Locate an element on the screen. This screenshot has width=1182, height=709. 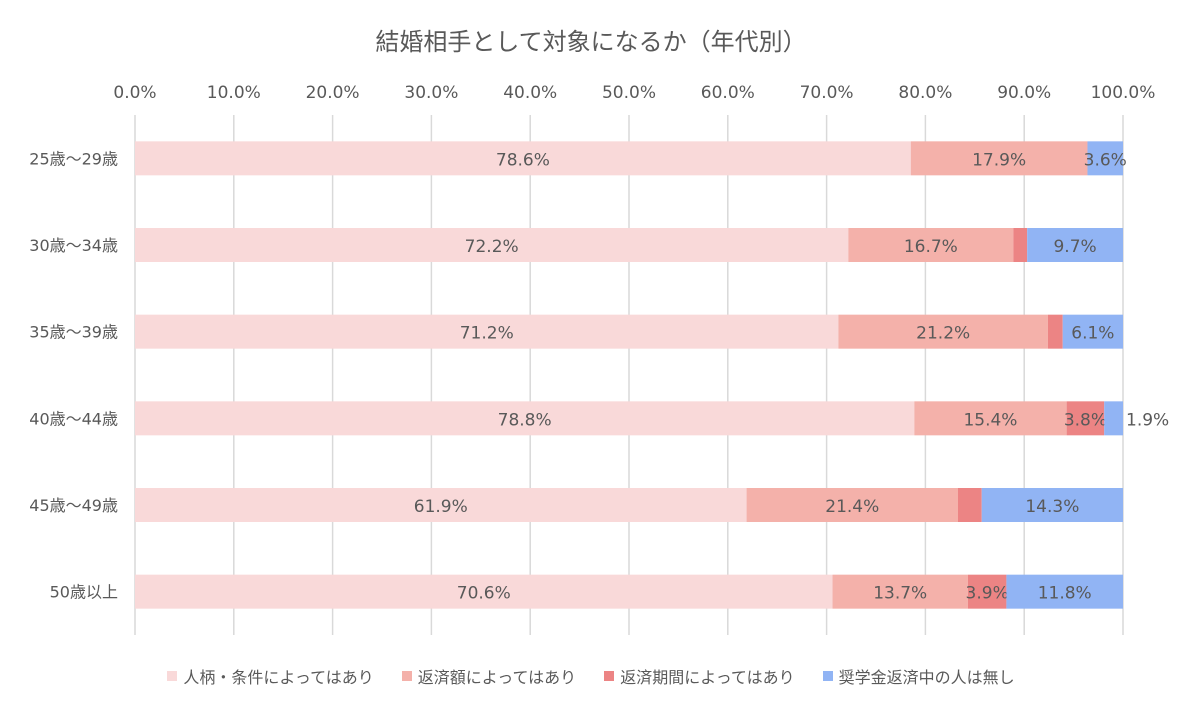
chart-title: 結婚相手として対象になるか（年代別） is located at coordinates (591, 42).